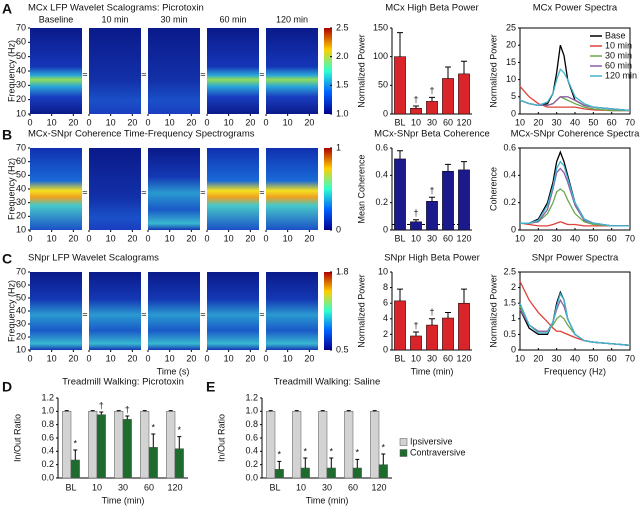  What do you see at coordinates (342, 27) in the screenshot?
I see `colorbar-tick-label: 2.5` at bounding box center [342, 27].